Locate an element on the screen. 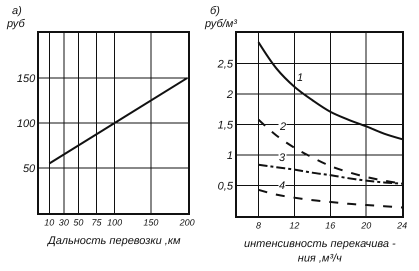 The width and height of the screenshot is (419, 271). series-label: 1 is located at coordinates (300, 78).